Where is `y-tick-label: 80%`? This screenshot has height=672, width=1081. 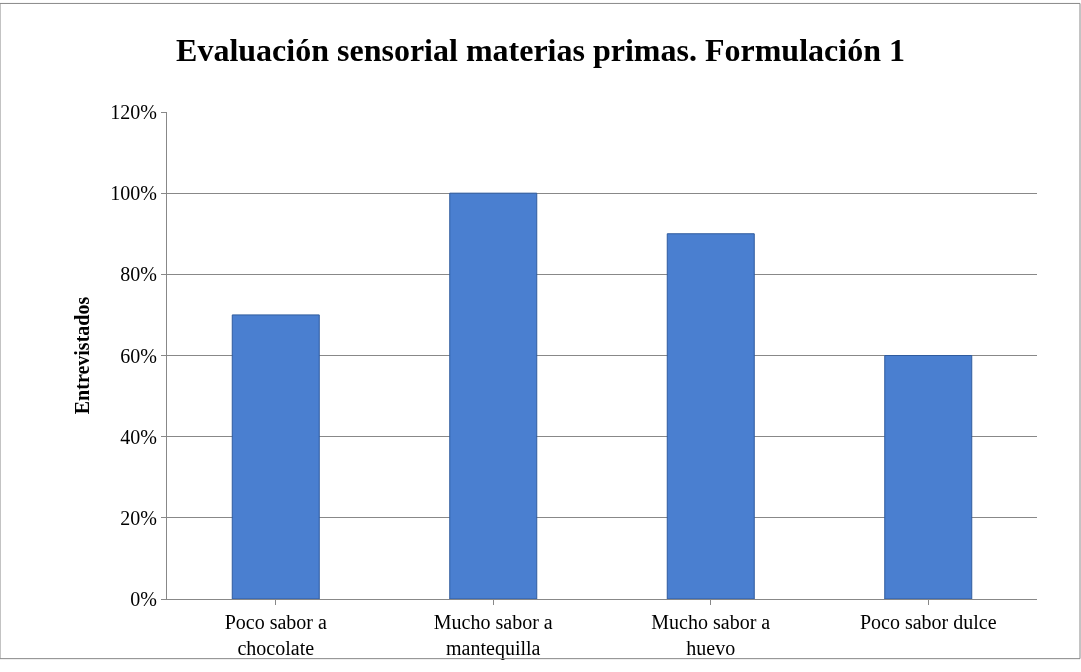
y-tick-label: 80% is located at coordinates (138, 274).